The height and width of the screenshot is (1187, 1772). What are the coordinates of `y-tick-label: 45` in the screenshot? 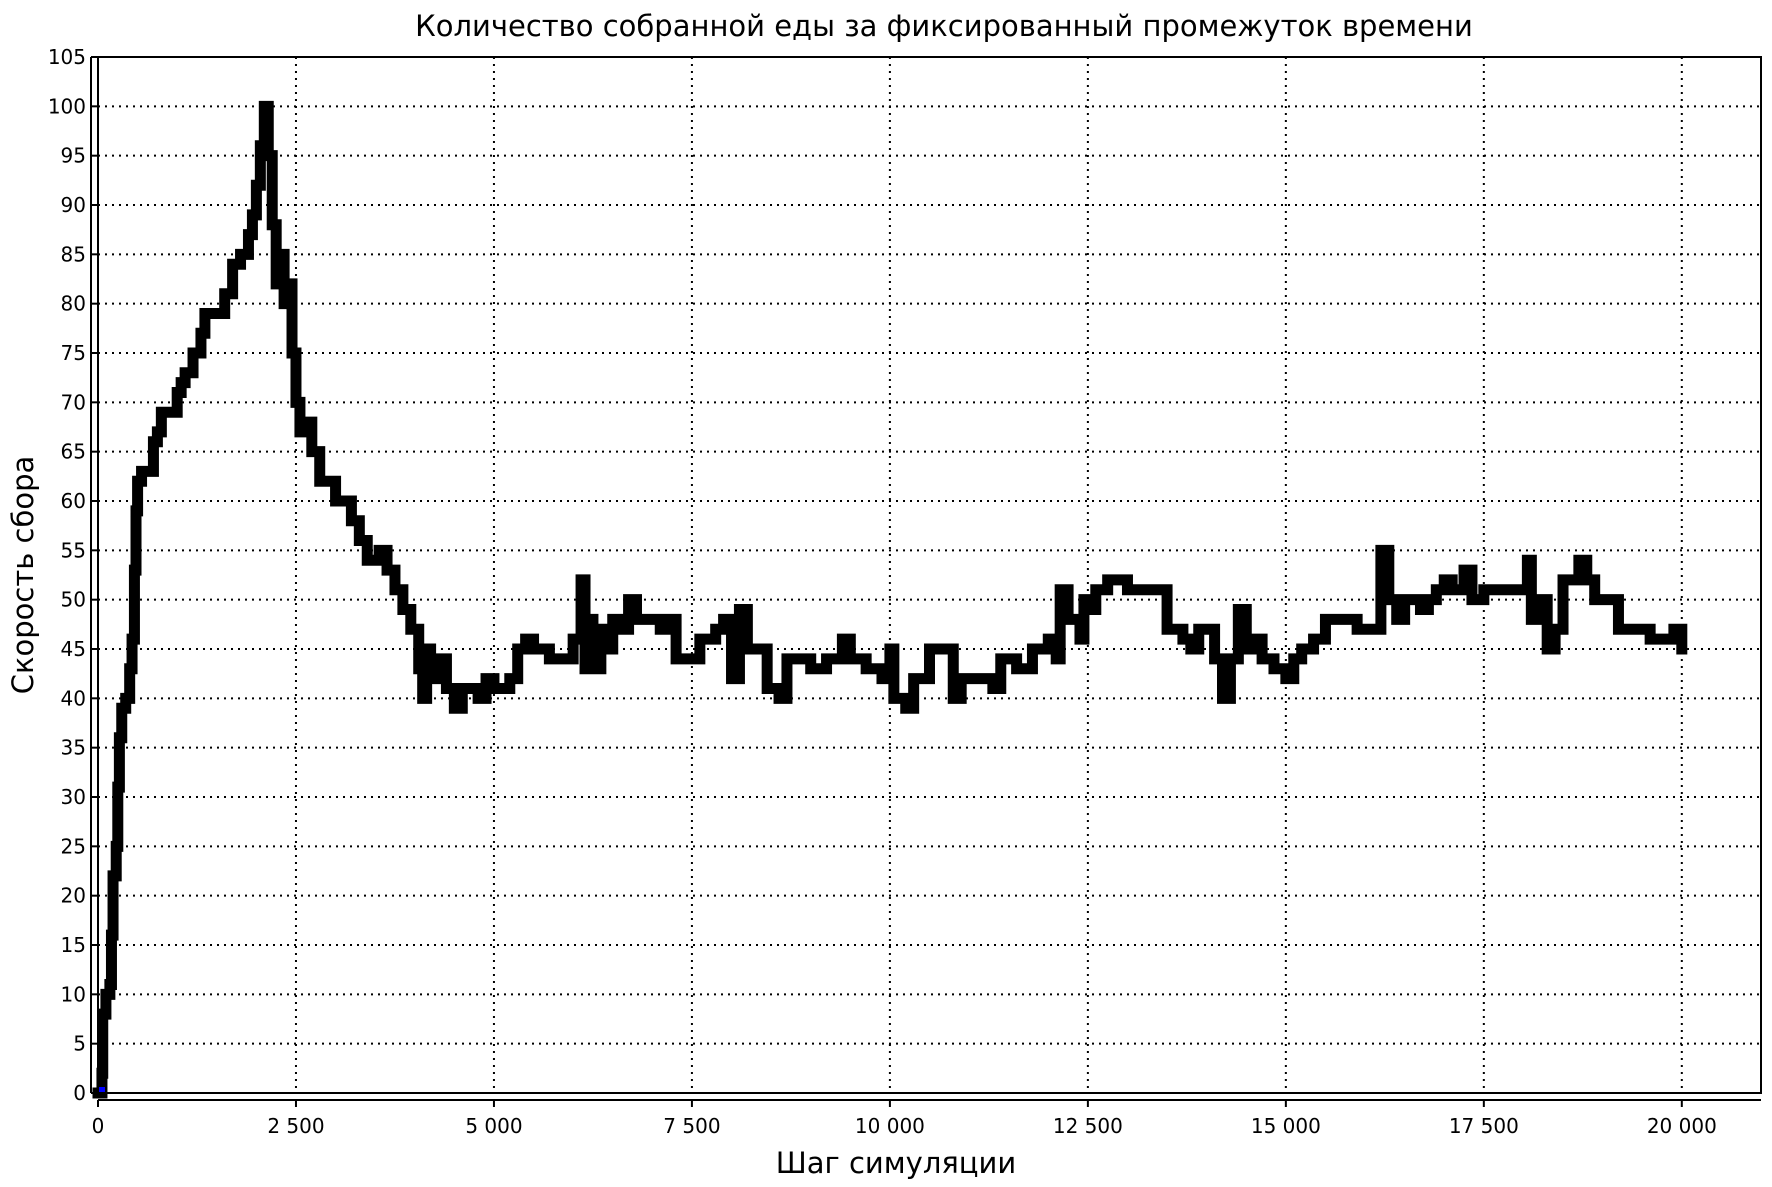 It's located at (73, 649).